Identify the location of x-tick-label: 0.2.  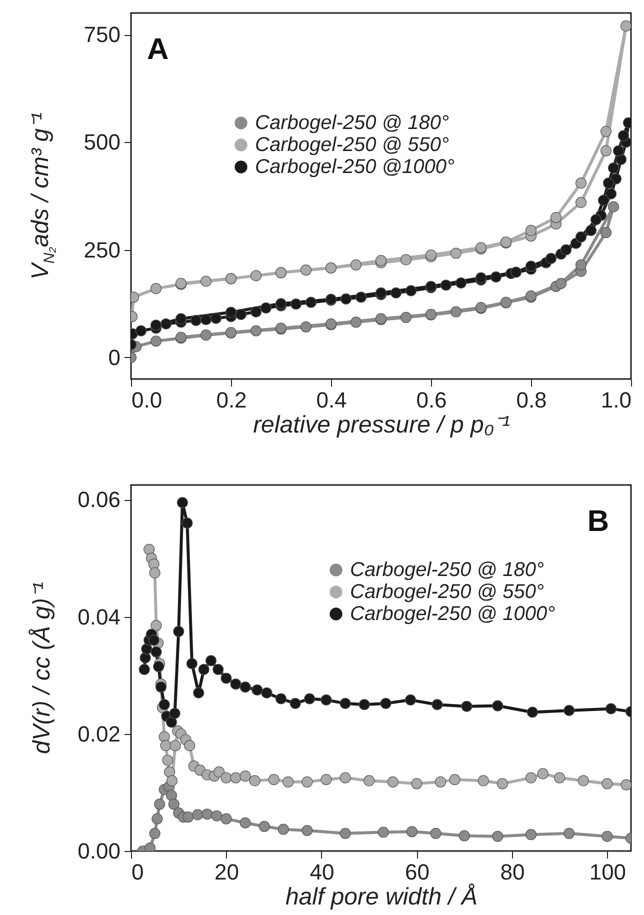
(231, 400).